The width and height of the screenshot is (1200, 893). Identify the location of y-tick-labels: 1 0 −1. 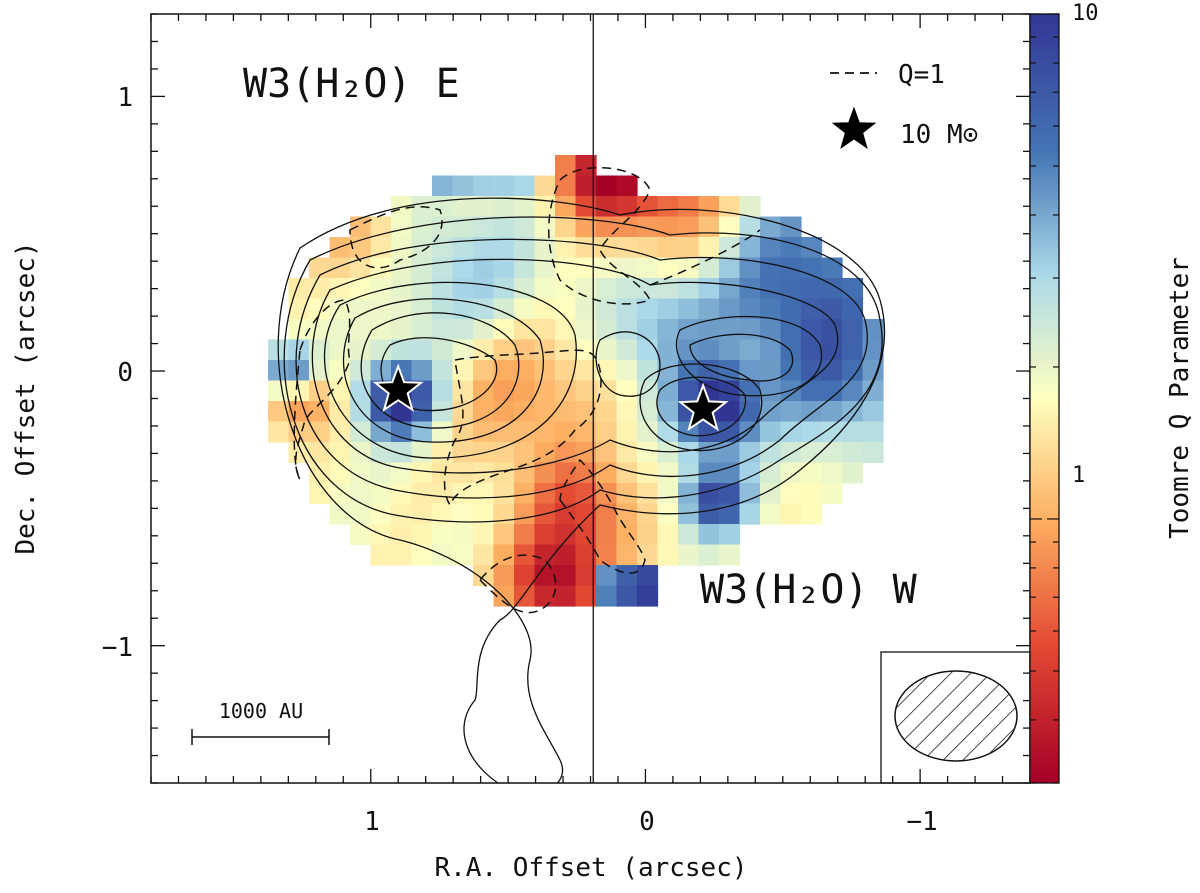
(117, 373).